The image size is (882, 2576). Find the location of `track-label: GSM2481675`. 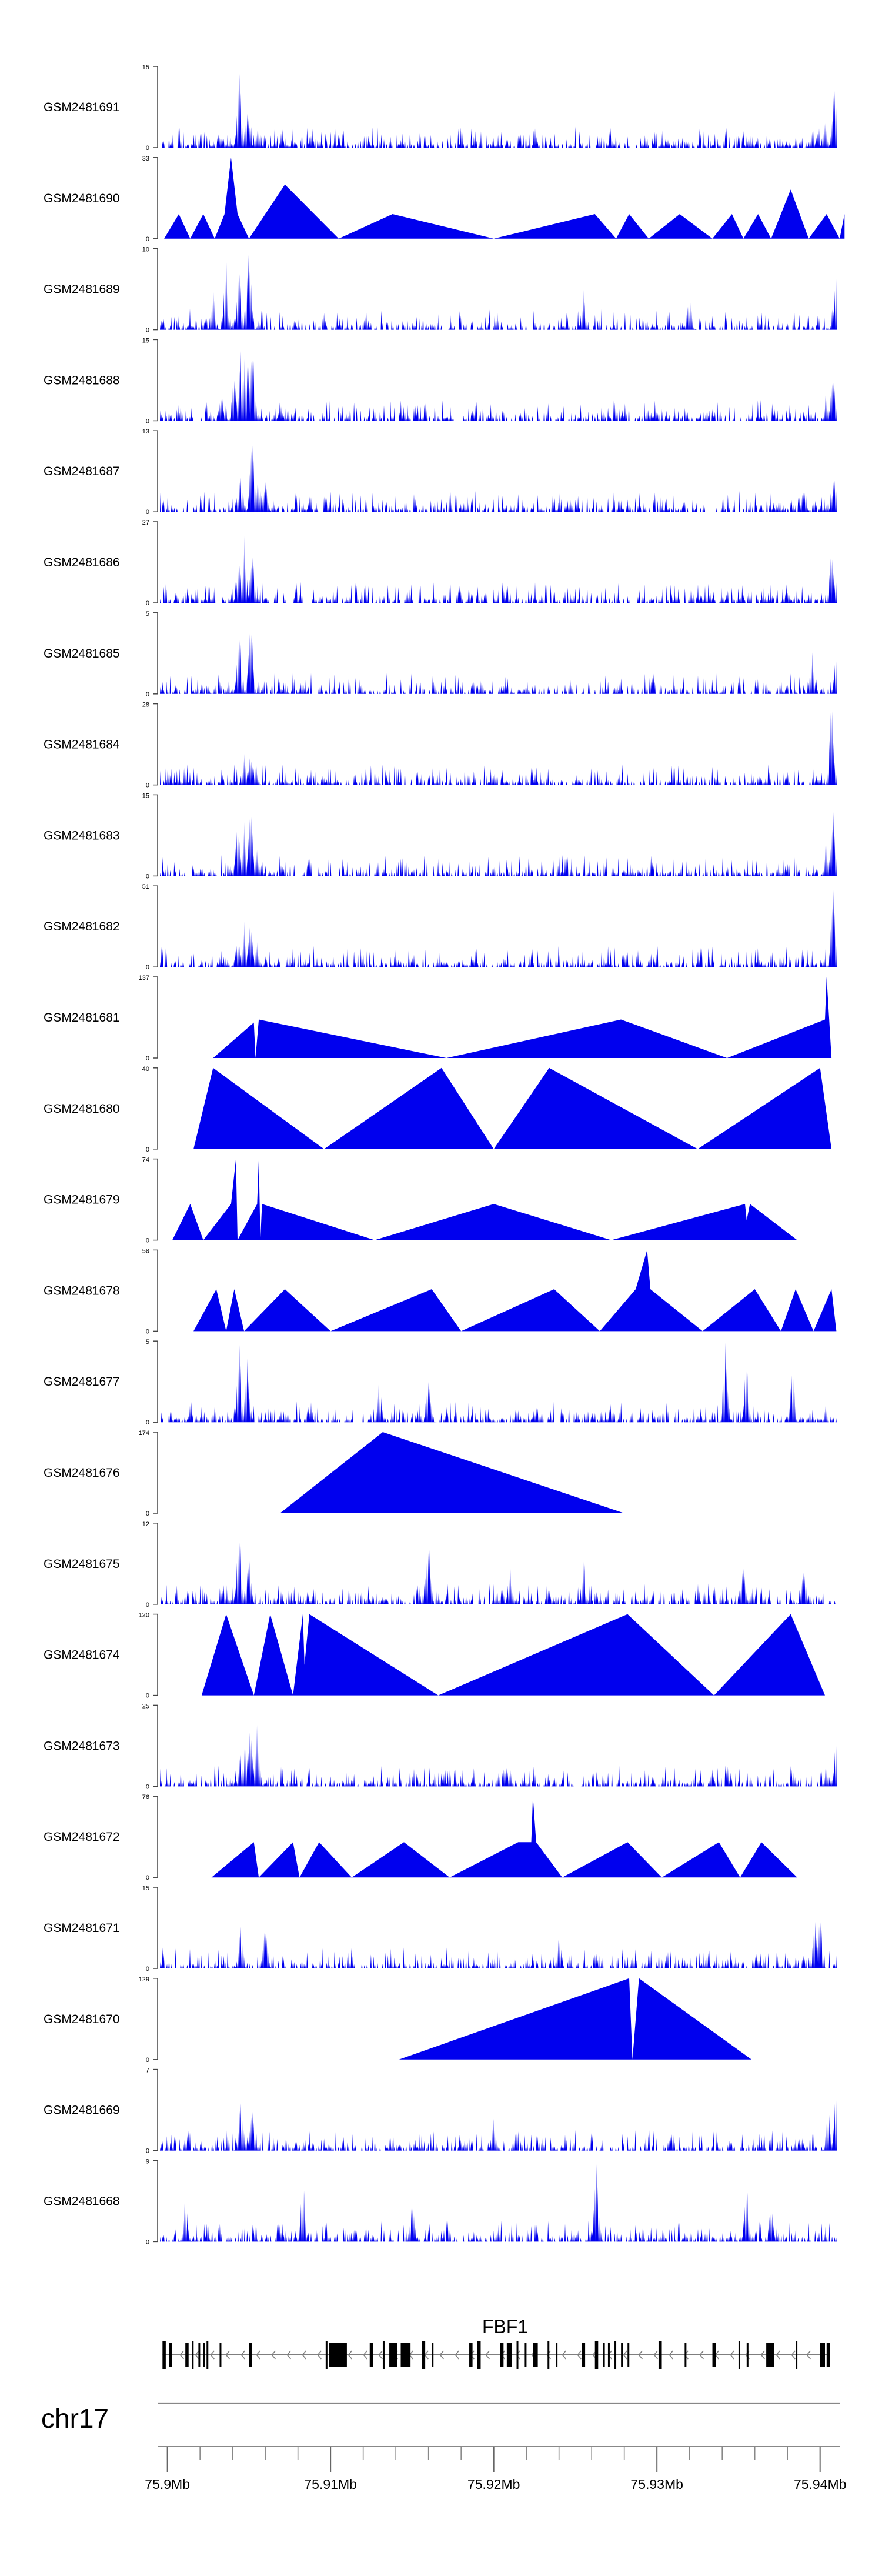

track-label: GSM2481675 is located at coordinates (82, 1564).